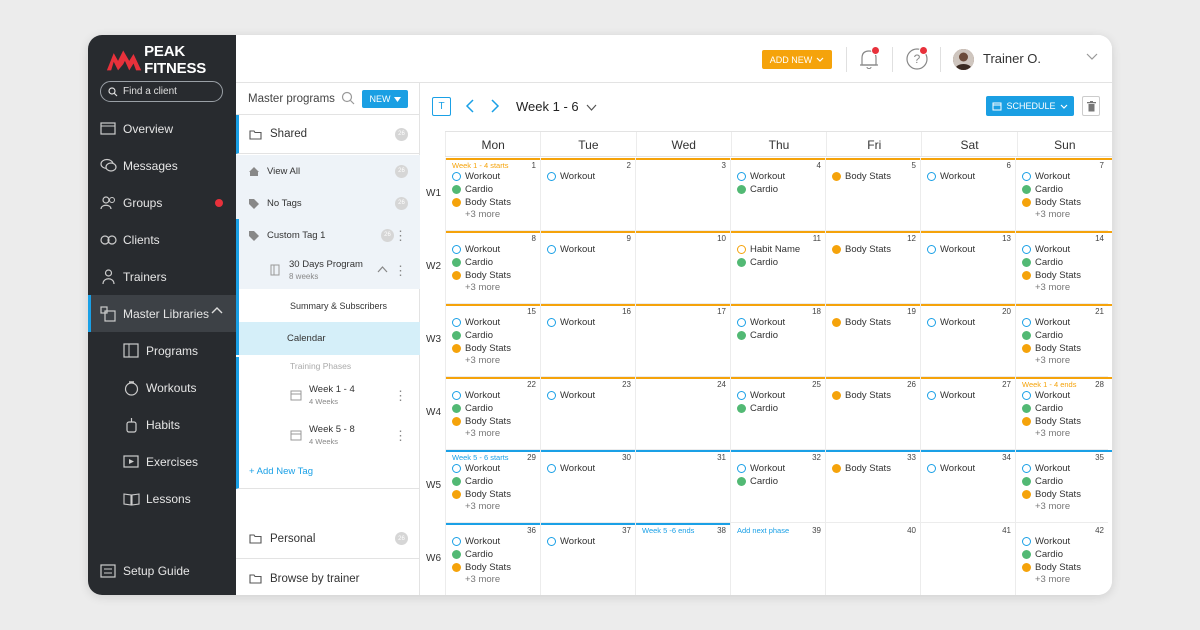  What do you see at coordinates (682, 413) in the screenshot?
I see `day-cell: 24` at bounding box center [682, 413].